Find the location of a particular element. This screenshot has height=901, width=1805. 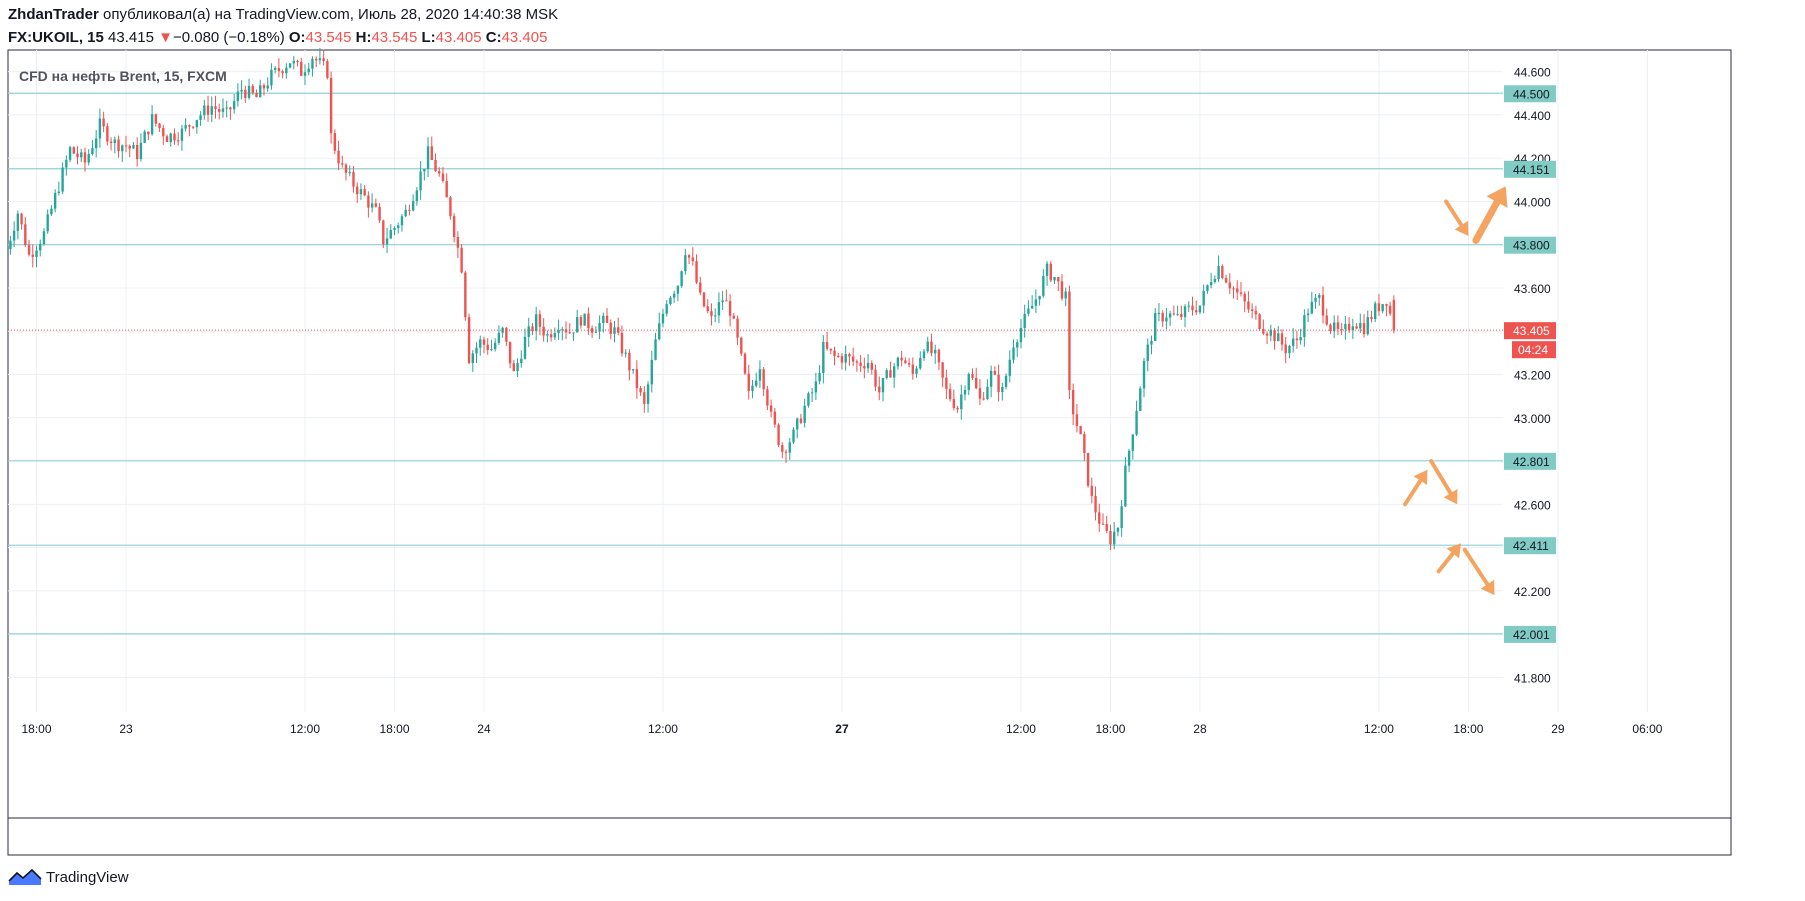

tradingview-logo: TradingView is located at coordinates (68, 877).